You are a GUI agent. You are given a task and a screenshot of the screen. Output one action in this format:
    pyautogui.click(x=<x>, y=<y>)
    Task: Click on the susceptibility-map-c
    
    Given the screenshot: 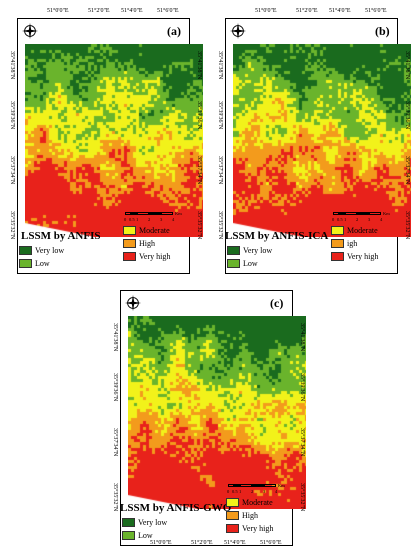 What is the action you would take?
    pyautogui.click(x=217, y=412)
    